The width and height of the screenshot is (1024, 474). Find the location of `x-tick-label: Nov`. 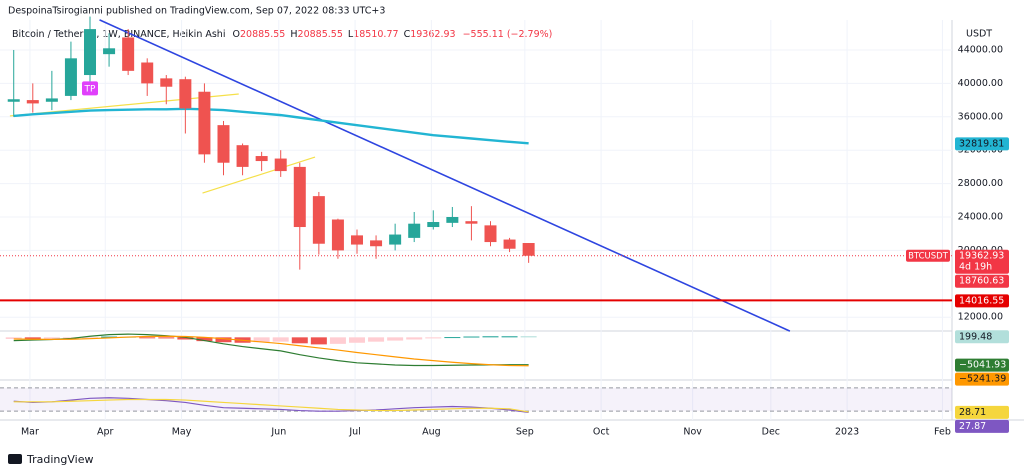

x-tick-label: Nov is located at coordinates (692, 432).